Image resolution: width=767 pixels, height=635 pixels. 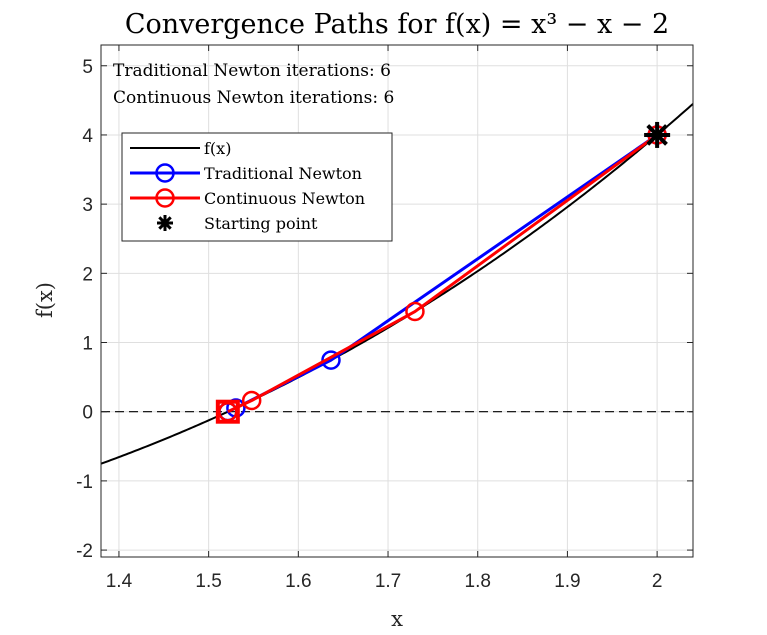 What do you see at coordinates (227, 411) in the screenshot?
I see `final-point-square` at bounding box center [227, 411].